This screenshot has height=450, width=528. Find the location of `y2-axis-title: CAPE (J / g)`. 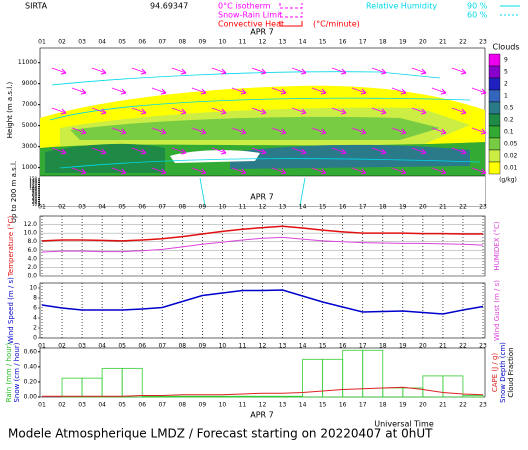

y2-axis-title: CAPE (J / g) is located at coordinates (495, 373).